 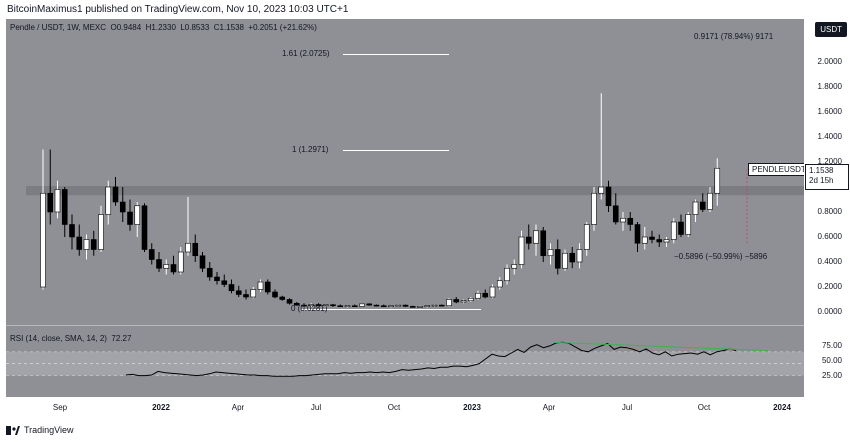 I want to click on rsi-pane: RSI (14, close, SMA, 14, 2) 72.27, so click(x=405, y=364).